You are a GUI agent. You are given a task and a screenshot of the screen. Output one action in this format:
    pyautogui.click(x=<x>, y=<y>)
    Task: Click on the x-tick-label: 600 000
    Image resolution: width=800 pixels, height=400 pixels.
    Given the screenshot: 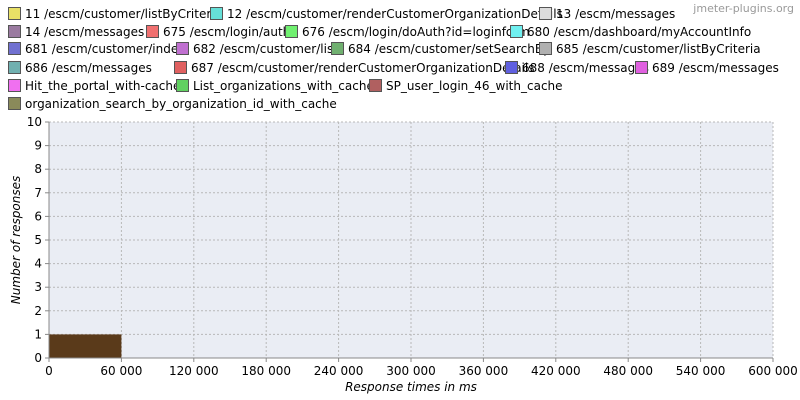 What is the action you would take?
    pyautogui.click(x=773, y=371)
    